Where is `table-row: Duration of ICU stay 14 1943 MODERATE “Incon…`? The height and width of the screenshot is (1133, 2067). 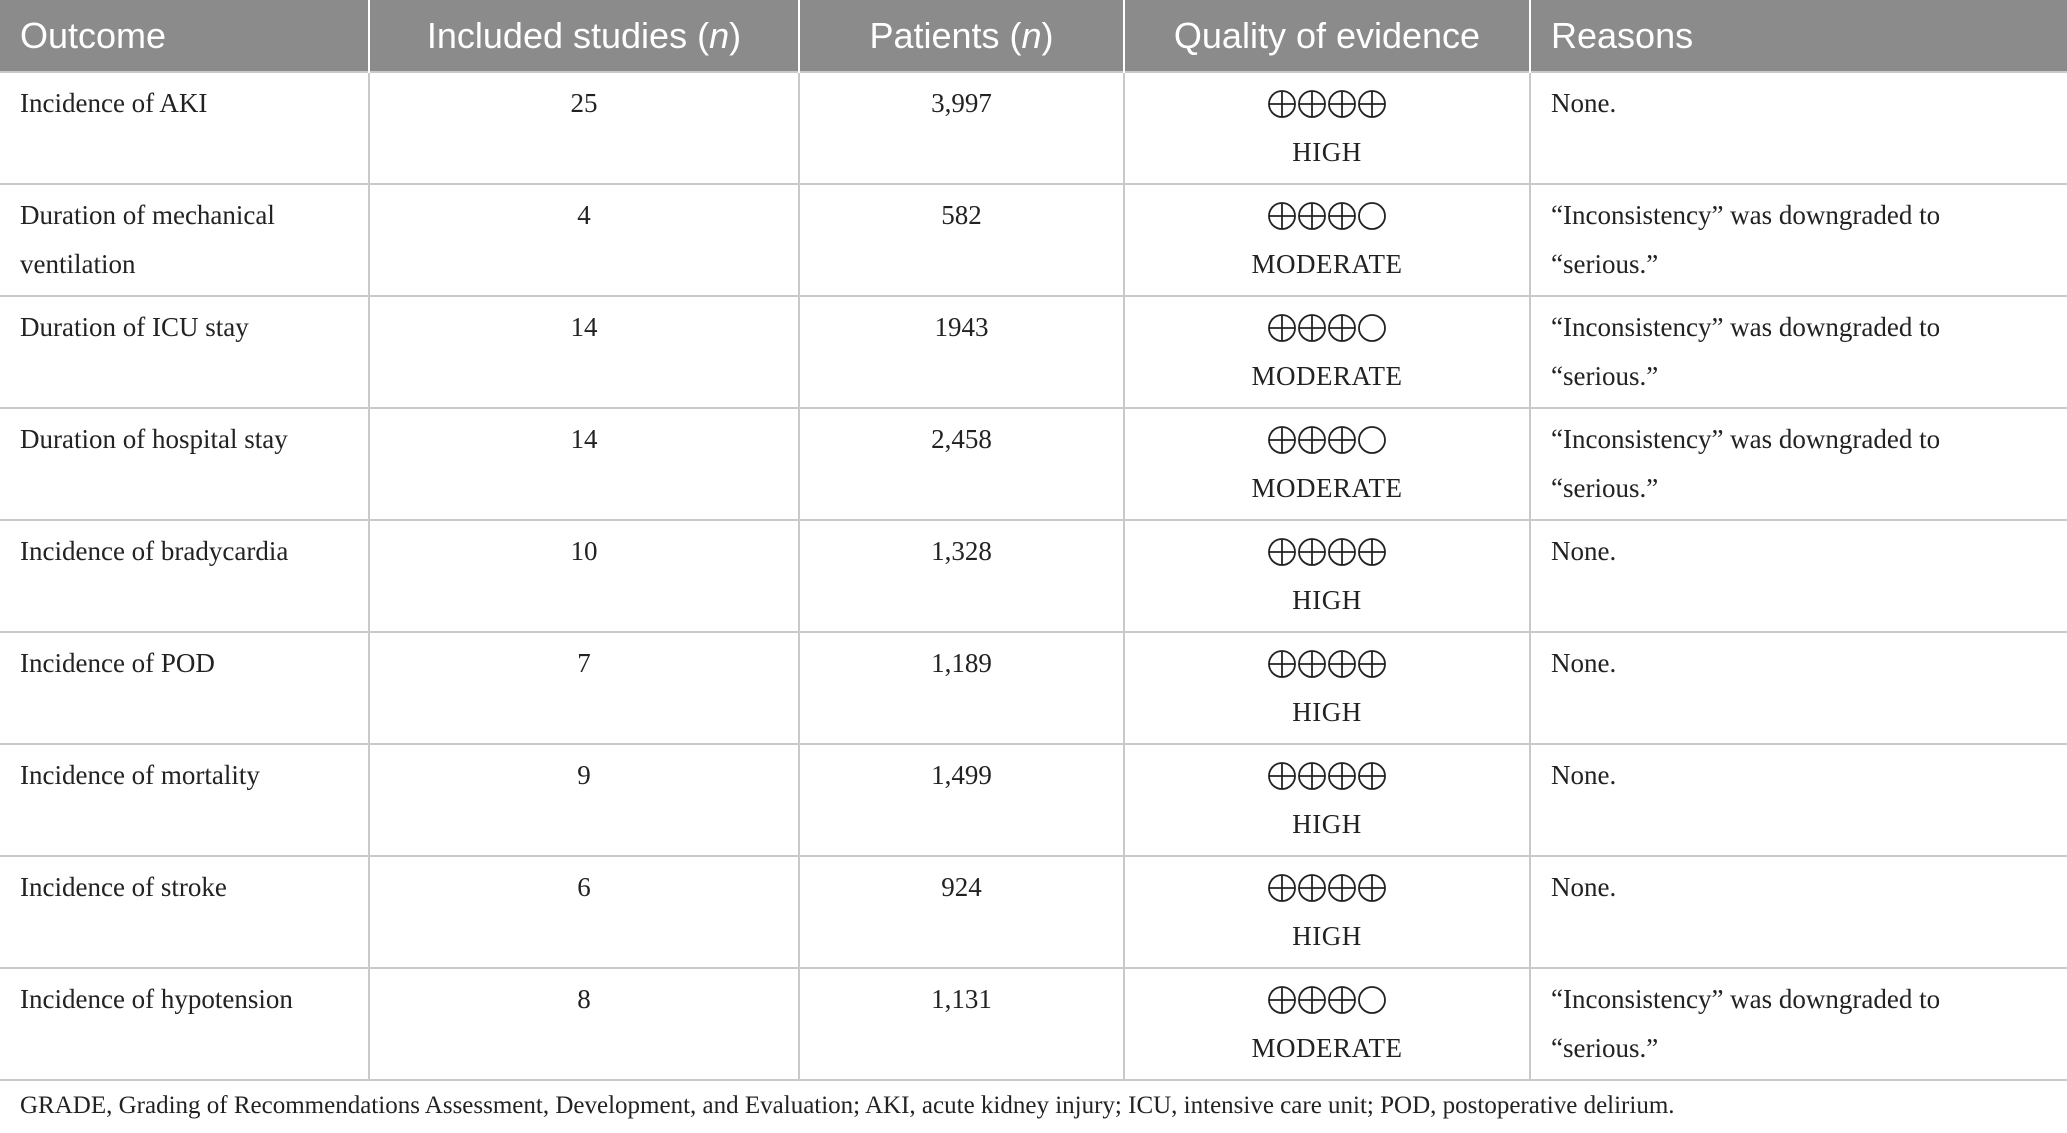 table-row: Duration of ICU stay 14 1943 MODERATE “Incon… is located at coordinates (1033, 351).